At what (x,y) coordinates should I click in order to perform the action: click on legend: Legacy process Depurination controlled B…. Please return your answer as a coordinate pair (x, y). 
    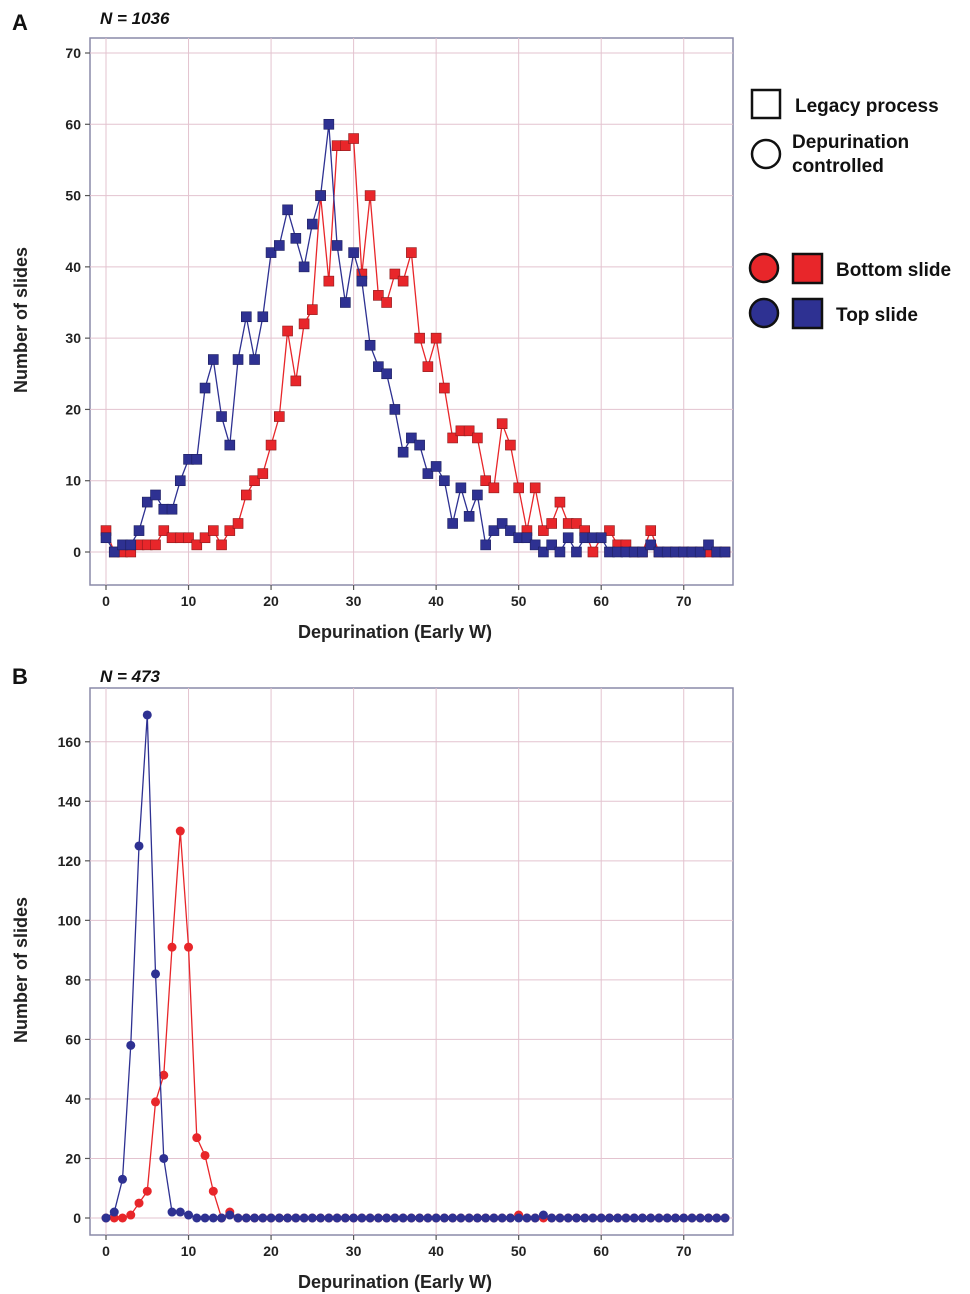
    Looking at the image, I should click on (849, 209).